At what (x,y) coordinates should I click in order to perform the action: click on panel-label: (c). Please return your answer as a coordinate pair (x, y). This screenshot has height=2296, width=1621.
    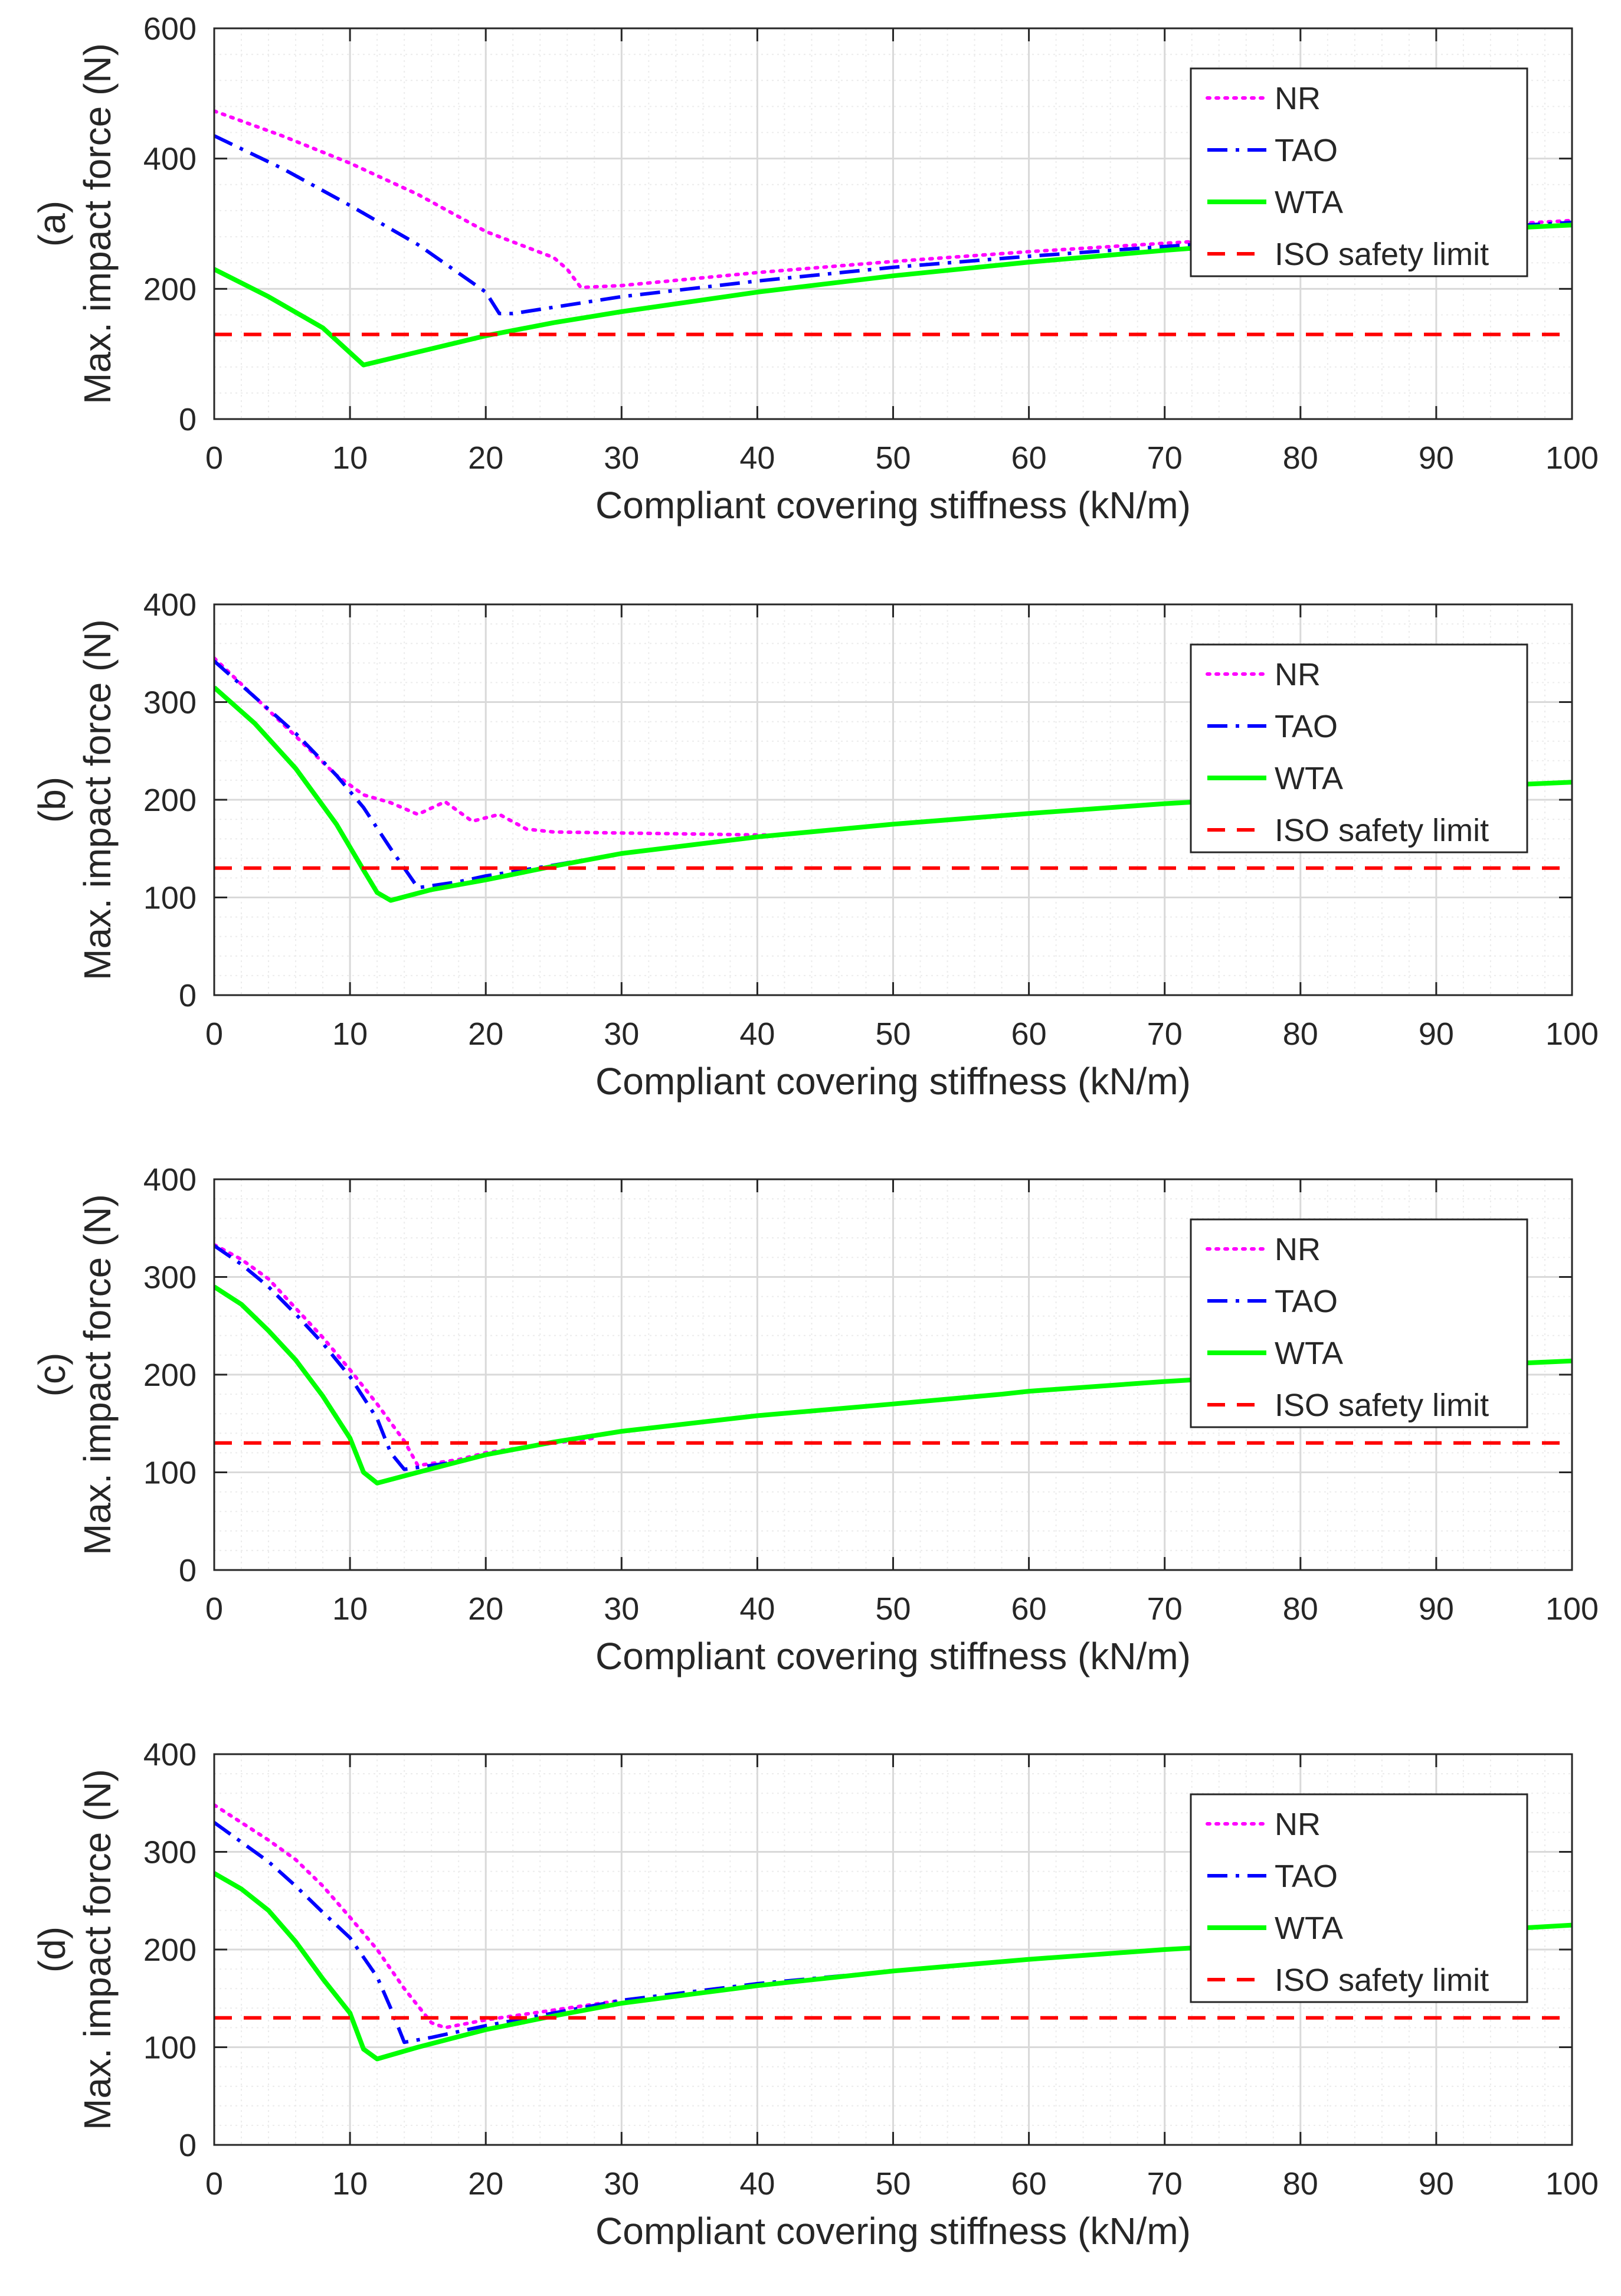
    Looking at the image, I should click on (52, 1375).